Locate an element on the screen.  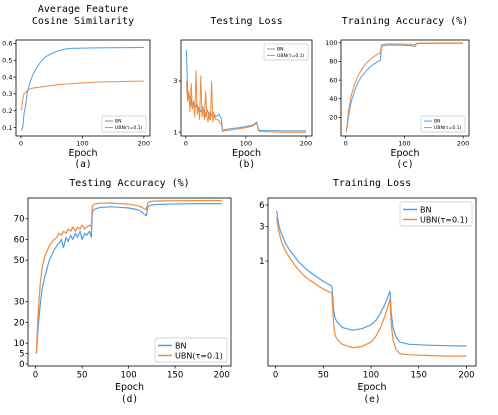
y-tick-label: 0.2 is located at coordinates (7, 111).